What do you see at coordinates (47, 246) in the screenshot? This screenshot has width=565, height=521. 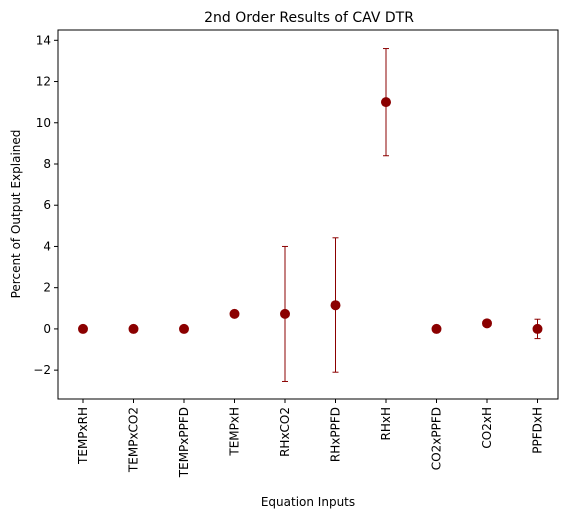 I see `y-tick-label: 4` at bounding box center [47, 246].